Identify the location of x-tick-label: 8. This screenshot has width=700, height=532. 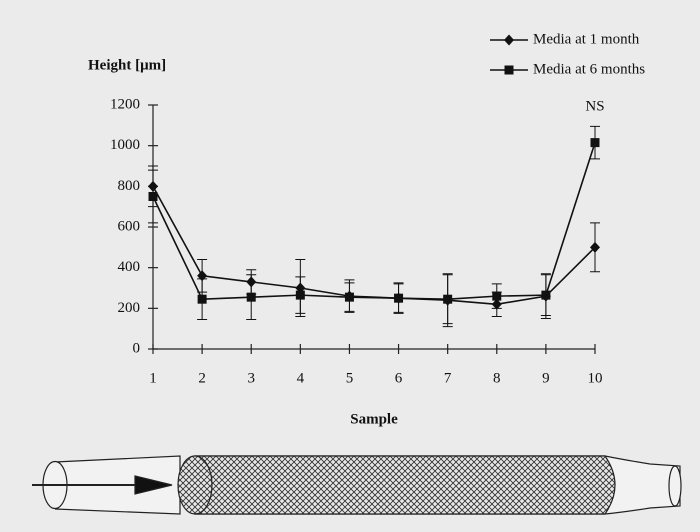
(497, 378).